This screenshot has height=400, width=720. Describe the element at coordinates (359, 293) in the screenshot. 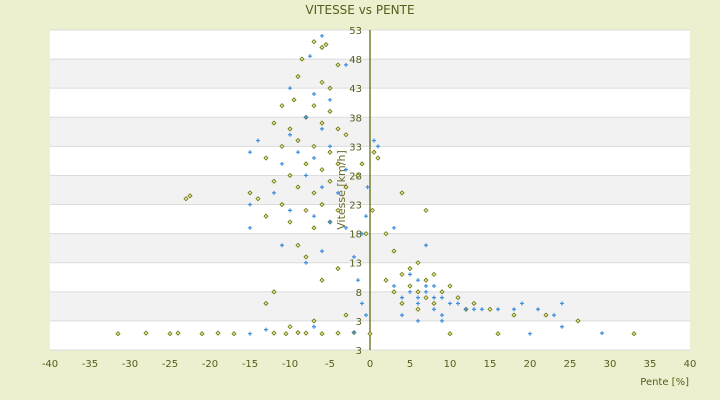

I see `y-tick-label: 8` at that location.